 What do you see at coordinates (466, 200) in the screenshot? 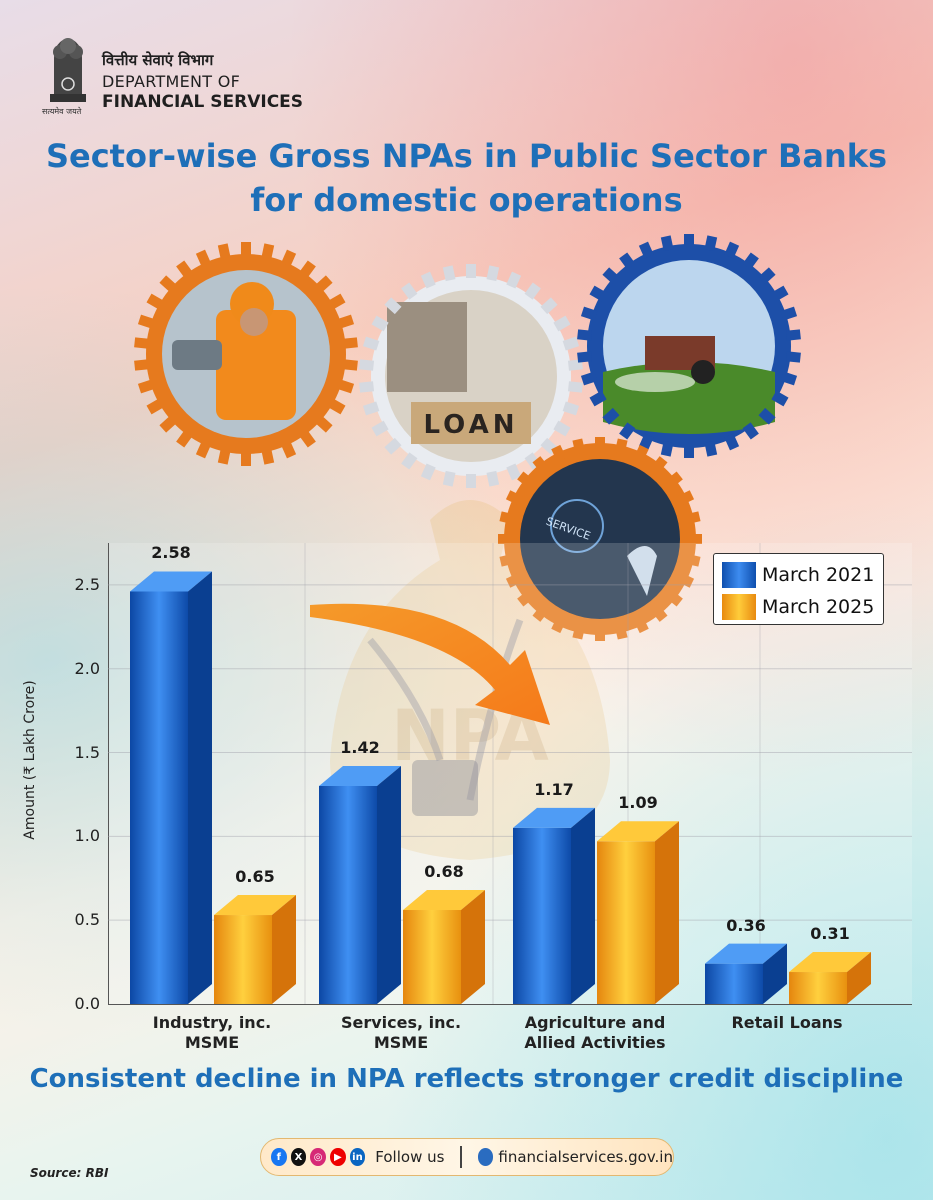
I see `page-title-line2: for domestic operations` at bounding box center [466, 200].